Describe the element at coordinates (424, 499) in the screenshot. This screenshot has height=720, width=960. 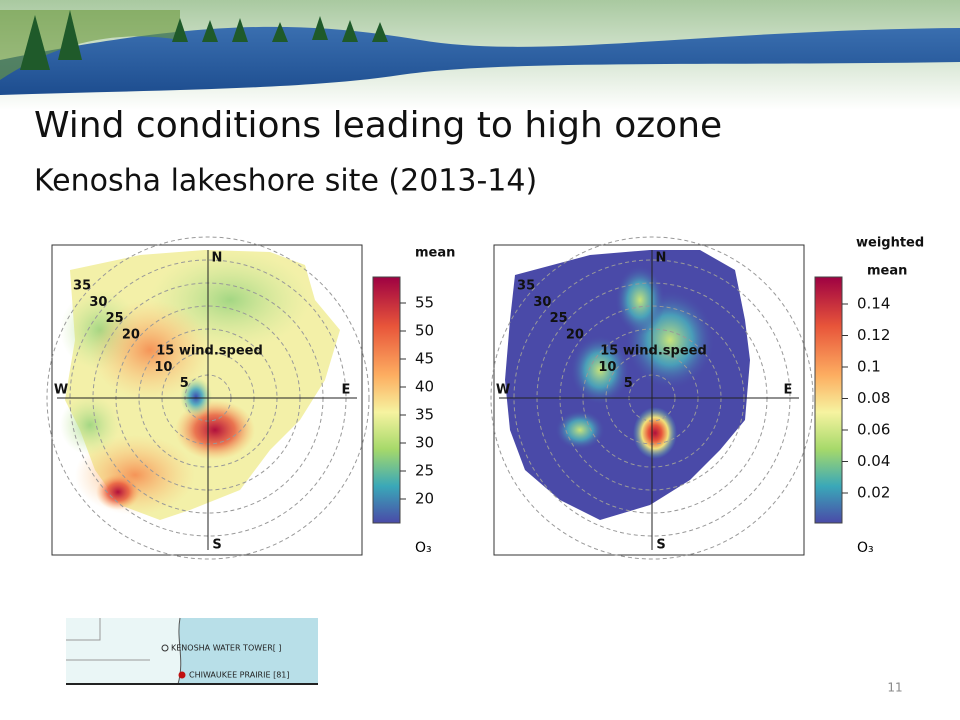
I see `legend-tick-label: 20` at that location.